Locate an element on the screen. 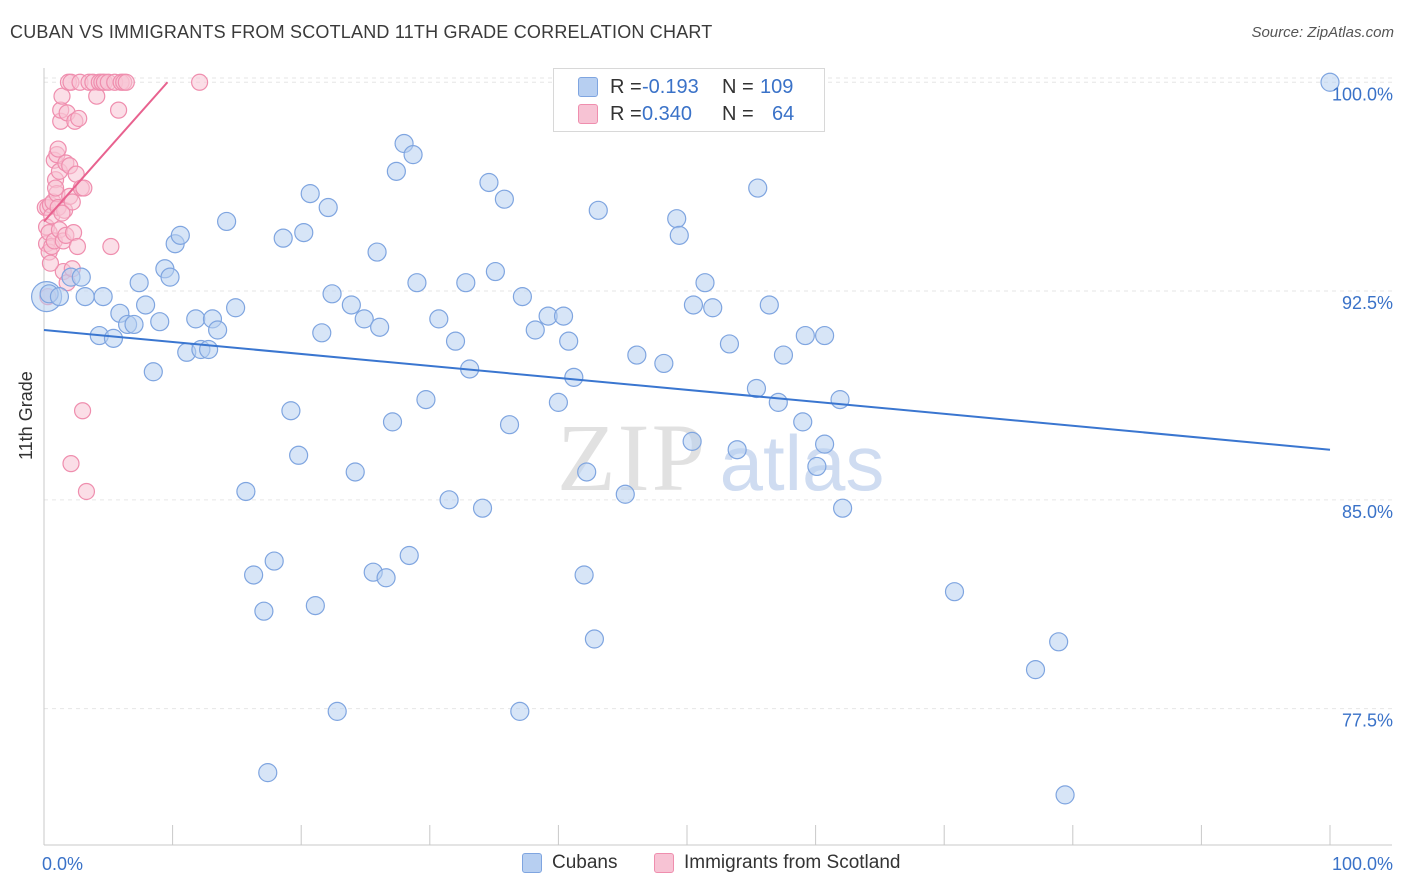 This screenshot has height=892, width=1406. legend-item-scotland: Immigrants from Scotland is located at coordinates (777, 863).